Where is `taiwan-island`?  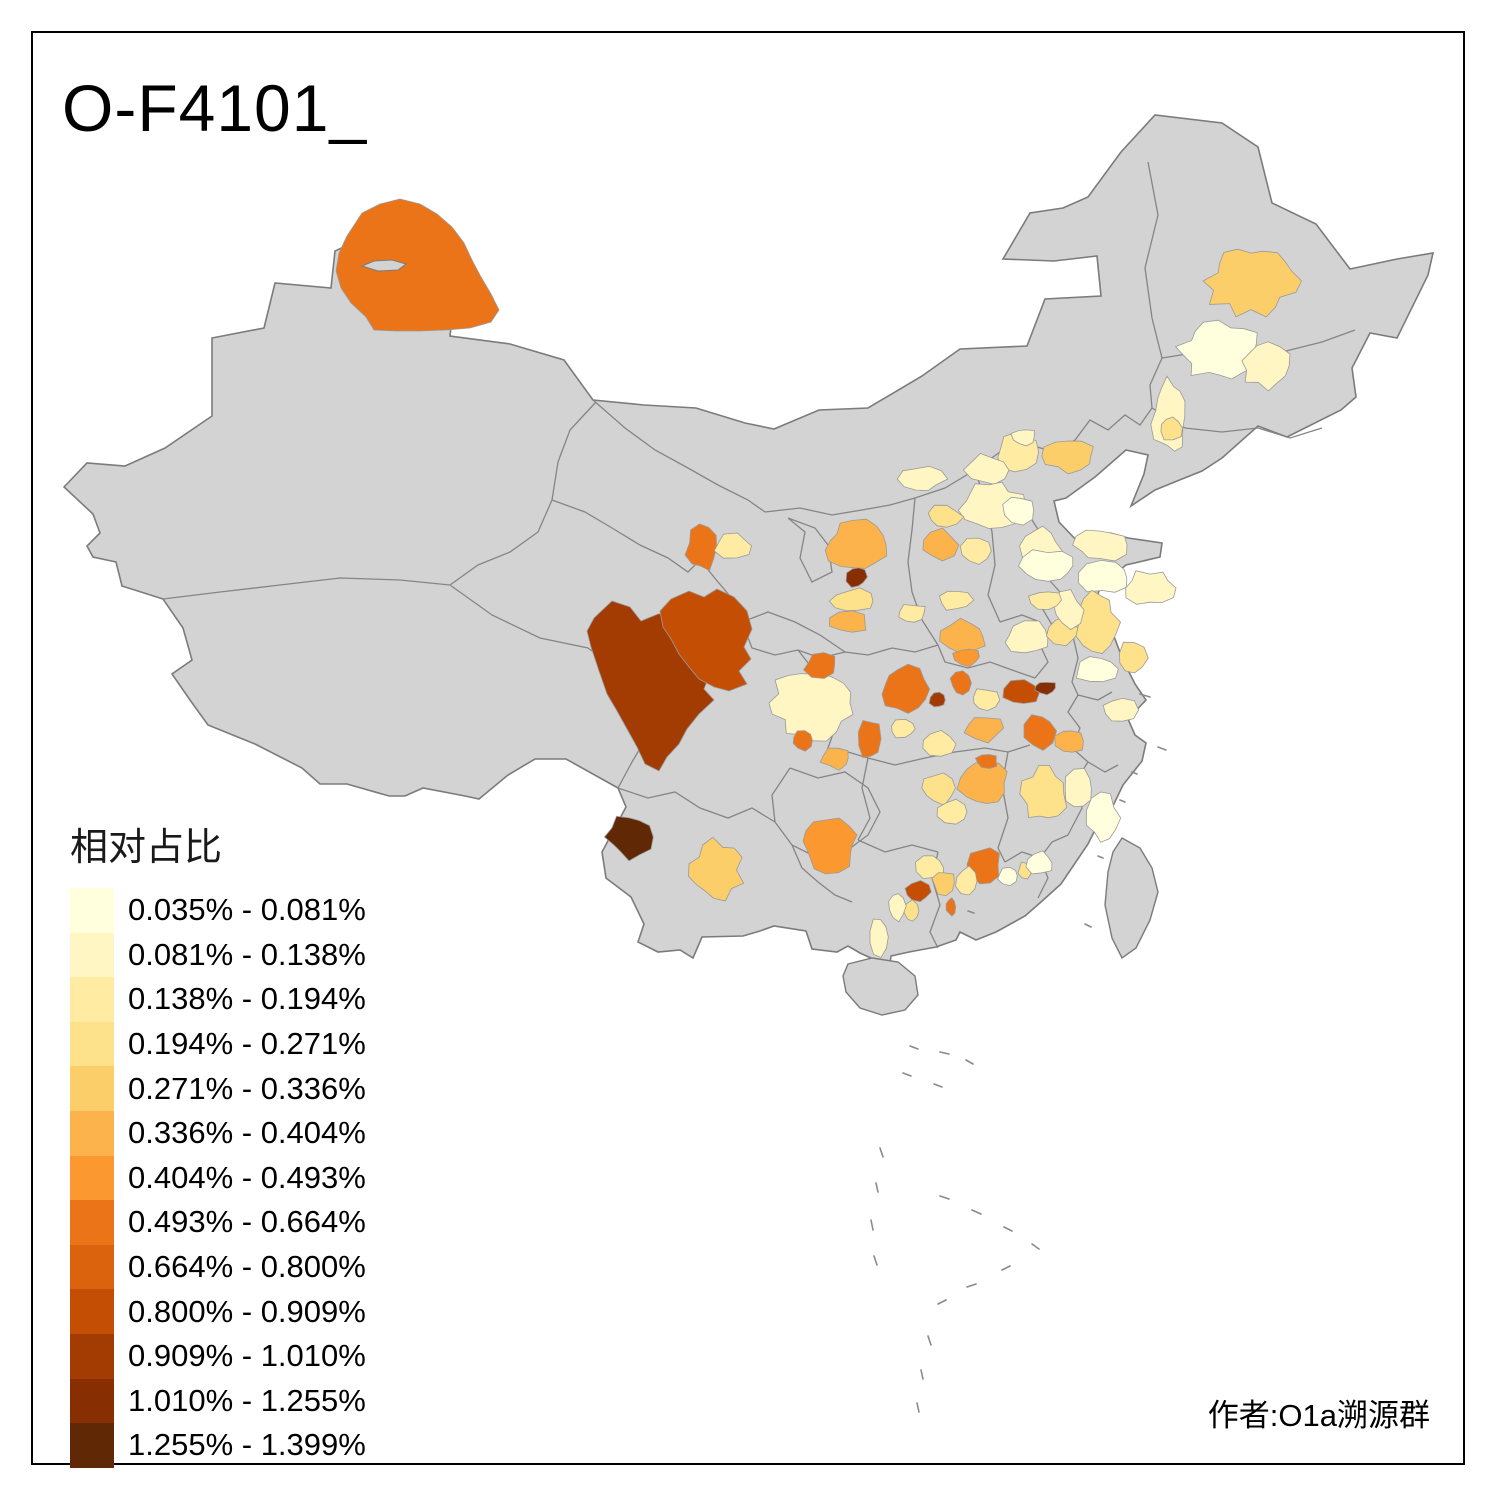
taiwan-island is located at coordinates (1131, 898).